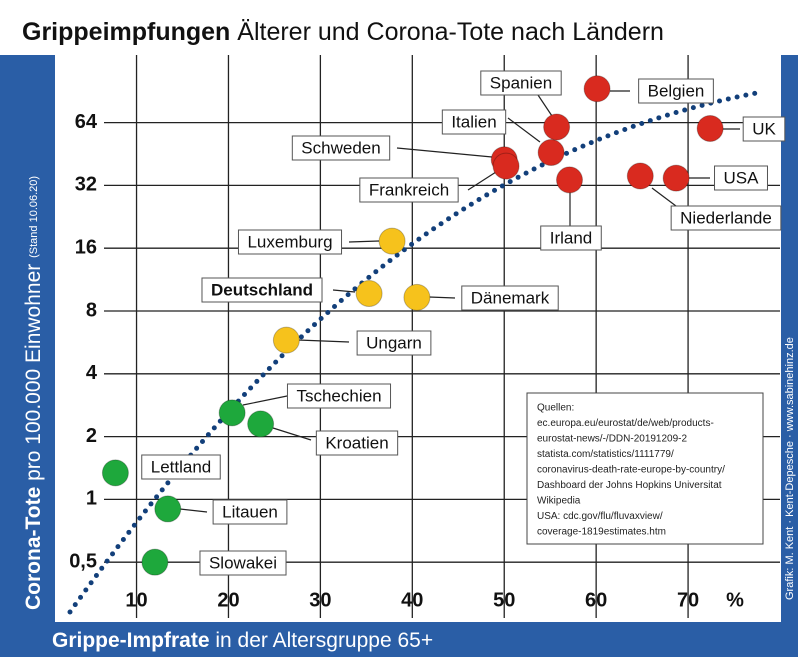 This screenshot has height=657, width=798. What do you see at coordinates (600, 516) in the screenshot?
I see `source-line: USA: cdc.gov/flu/fluvaxview/` at bounding box center [600, 516].